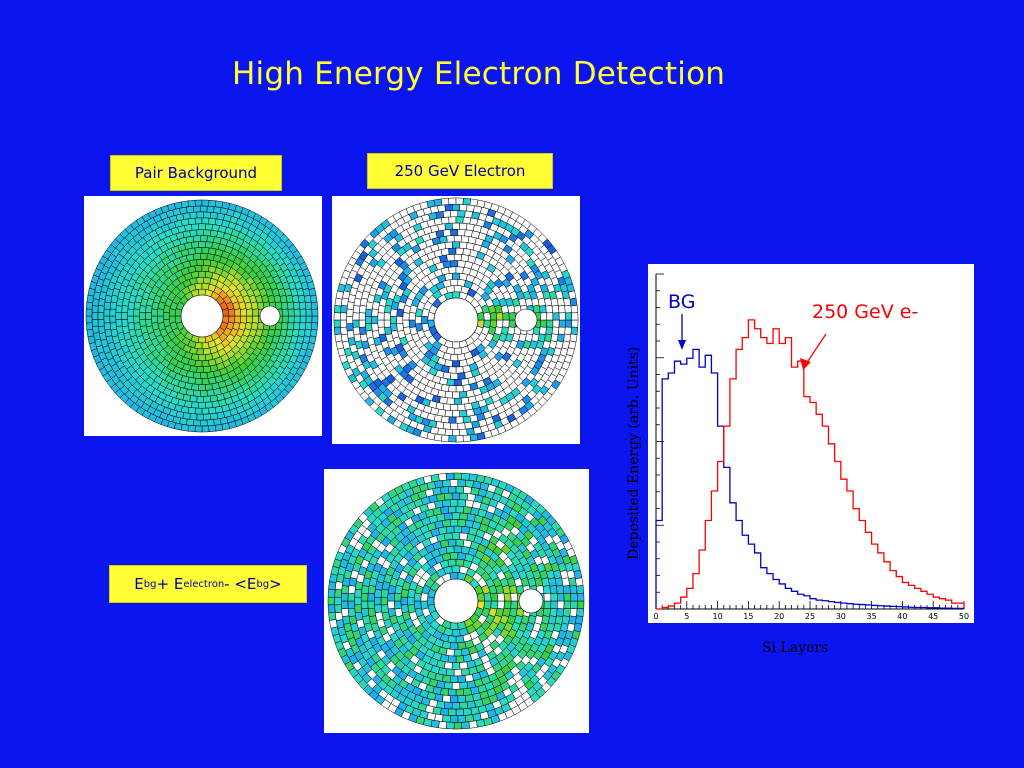 Image resolution: width=1024 pixels, height=768 pixels. Describe the element at coordinates (263, 584) in the screenshot. I see `formula-bg2: bg` at that location.